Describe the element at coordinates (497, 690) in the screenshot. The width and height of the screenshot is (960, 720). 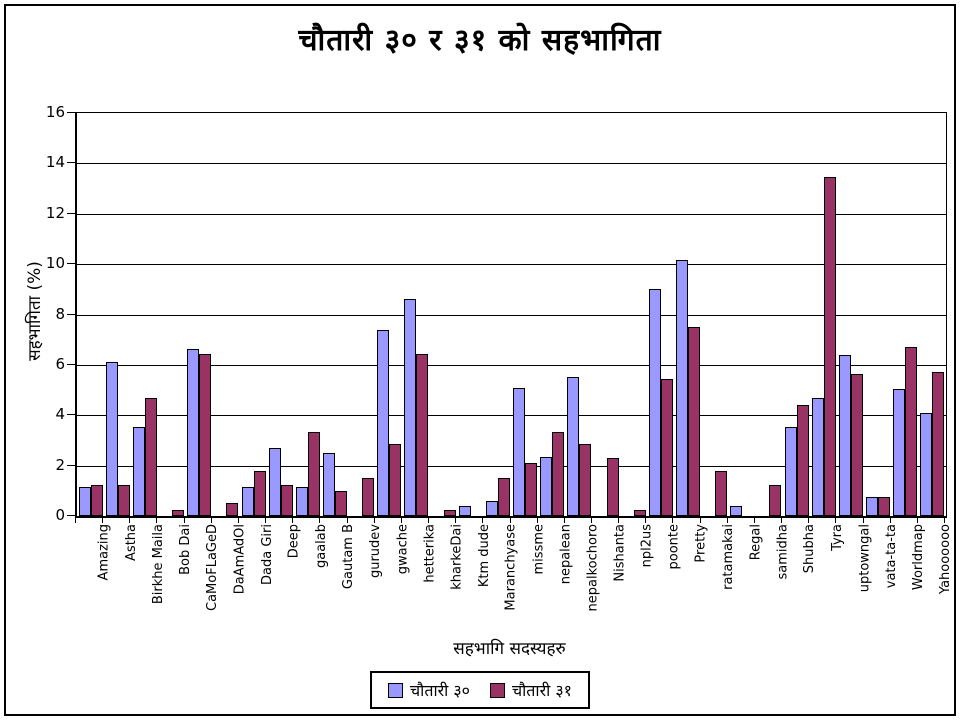
I see `legend-swatch-series2` at that location.